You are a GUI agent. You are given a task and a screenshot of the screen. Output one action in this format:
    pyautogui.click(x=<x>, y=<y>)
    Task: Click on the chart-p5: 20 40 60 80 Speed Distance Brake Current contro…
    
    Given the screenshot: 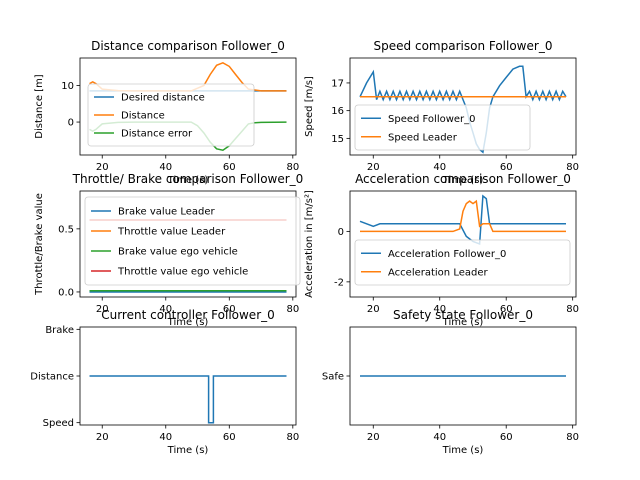 What is the action you would take?
    pyautogui.click(x=164, y=382)
    